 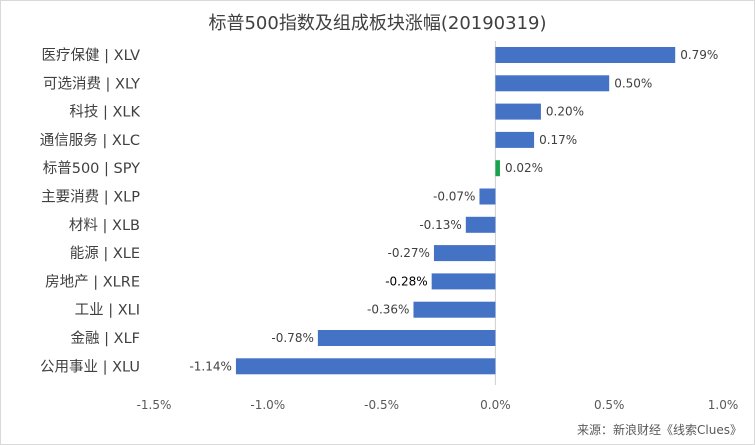 I want to click on category-label: 能源 | XLE, so click(x=105, y=253).